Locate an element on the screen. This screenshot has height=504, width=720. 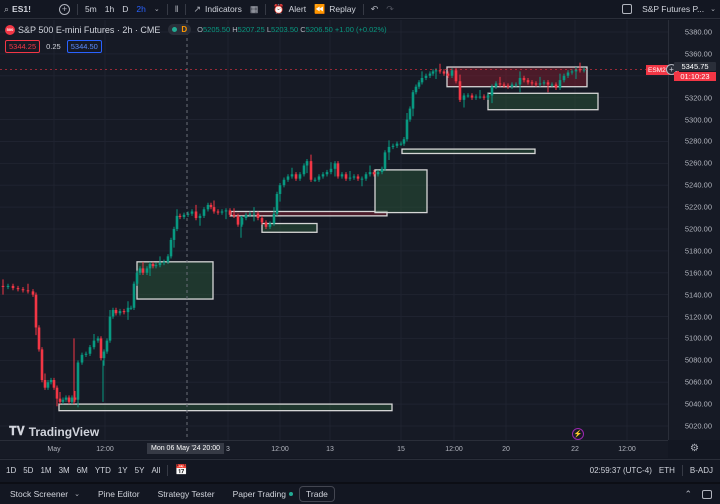
clock-timezone: 02:59:37 (UTC-4) is located at coordinates (620, 470).